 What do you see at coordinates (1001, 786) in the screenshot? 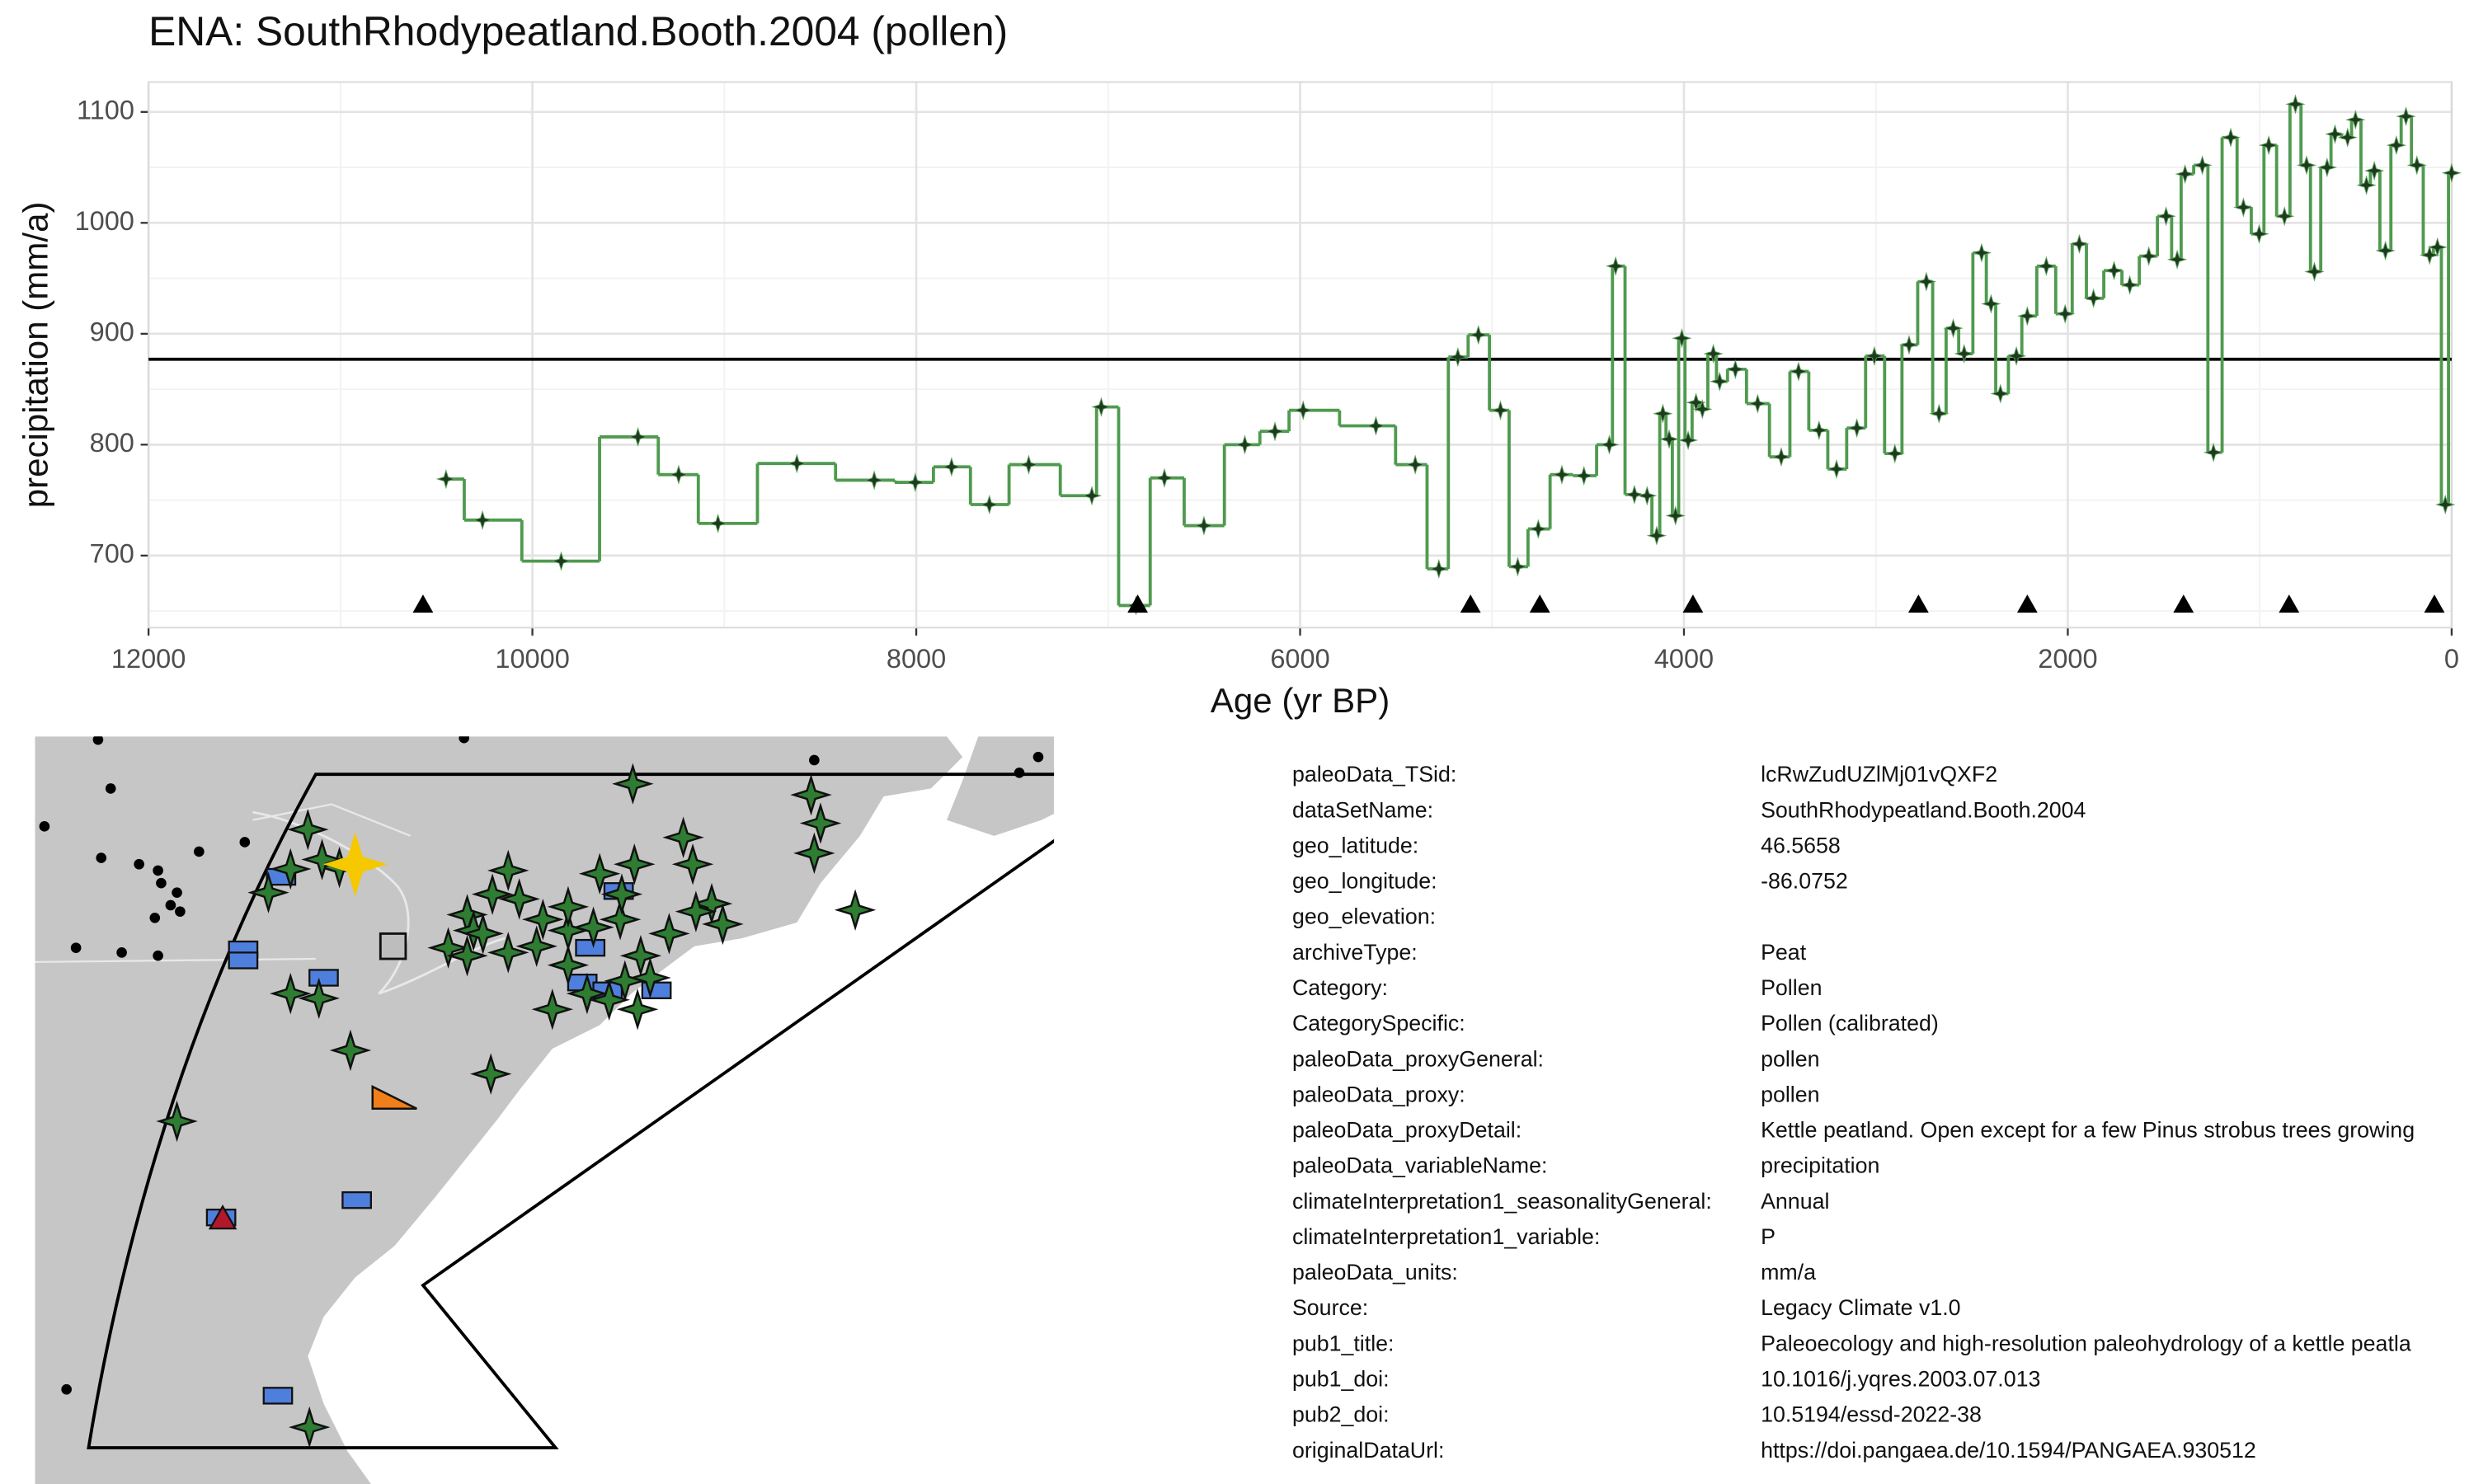
I see `land-maritimes` at bounding box center [1001, 786].